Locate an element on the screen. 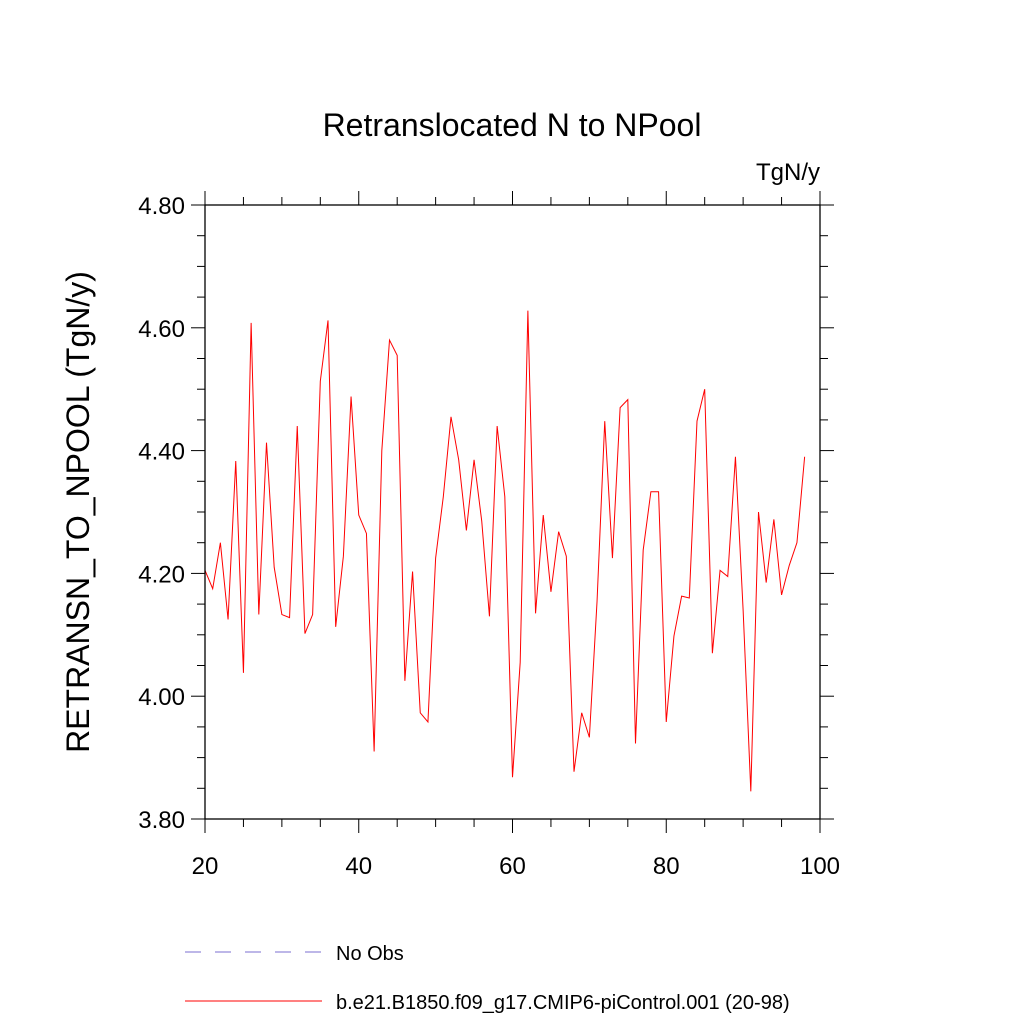 This screenshot has height=1024, width=1024. y-tick-label: 4.40 is located at coordinates (161, 452).